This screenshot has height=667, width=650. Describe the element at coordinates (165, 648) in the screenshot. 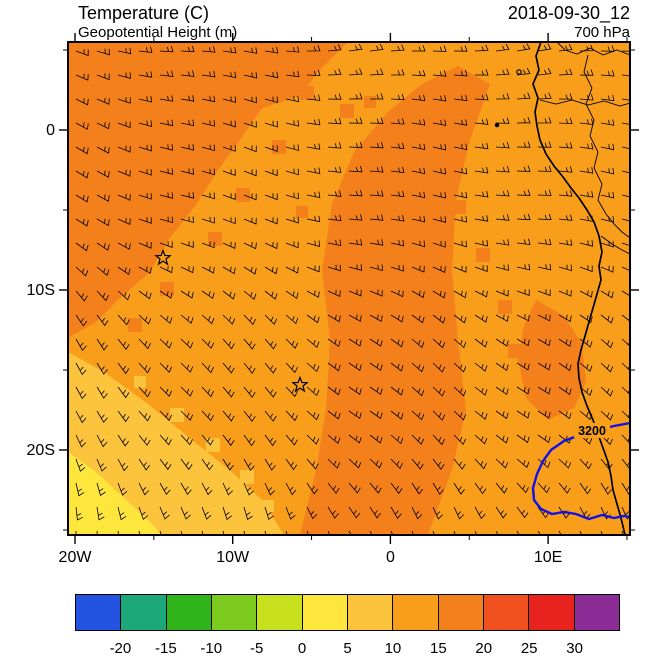

I see `colorbar-tick-label: -15` at that location.